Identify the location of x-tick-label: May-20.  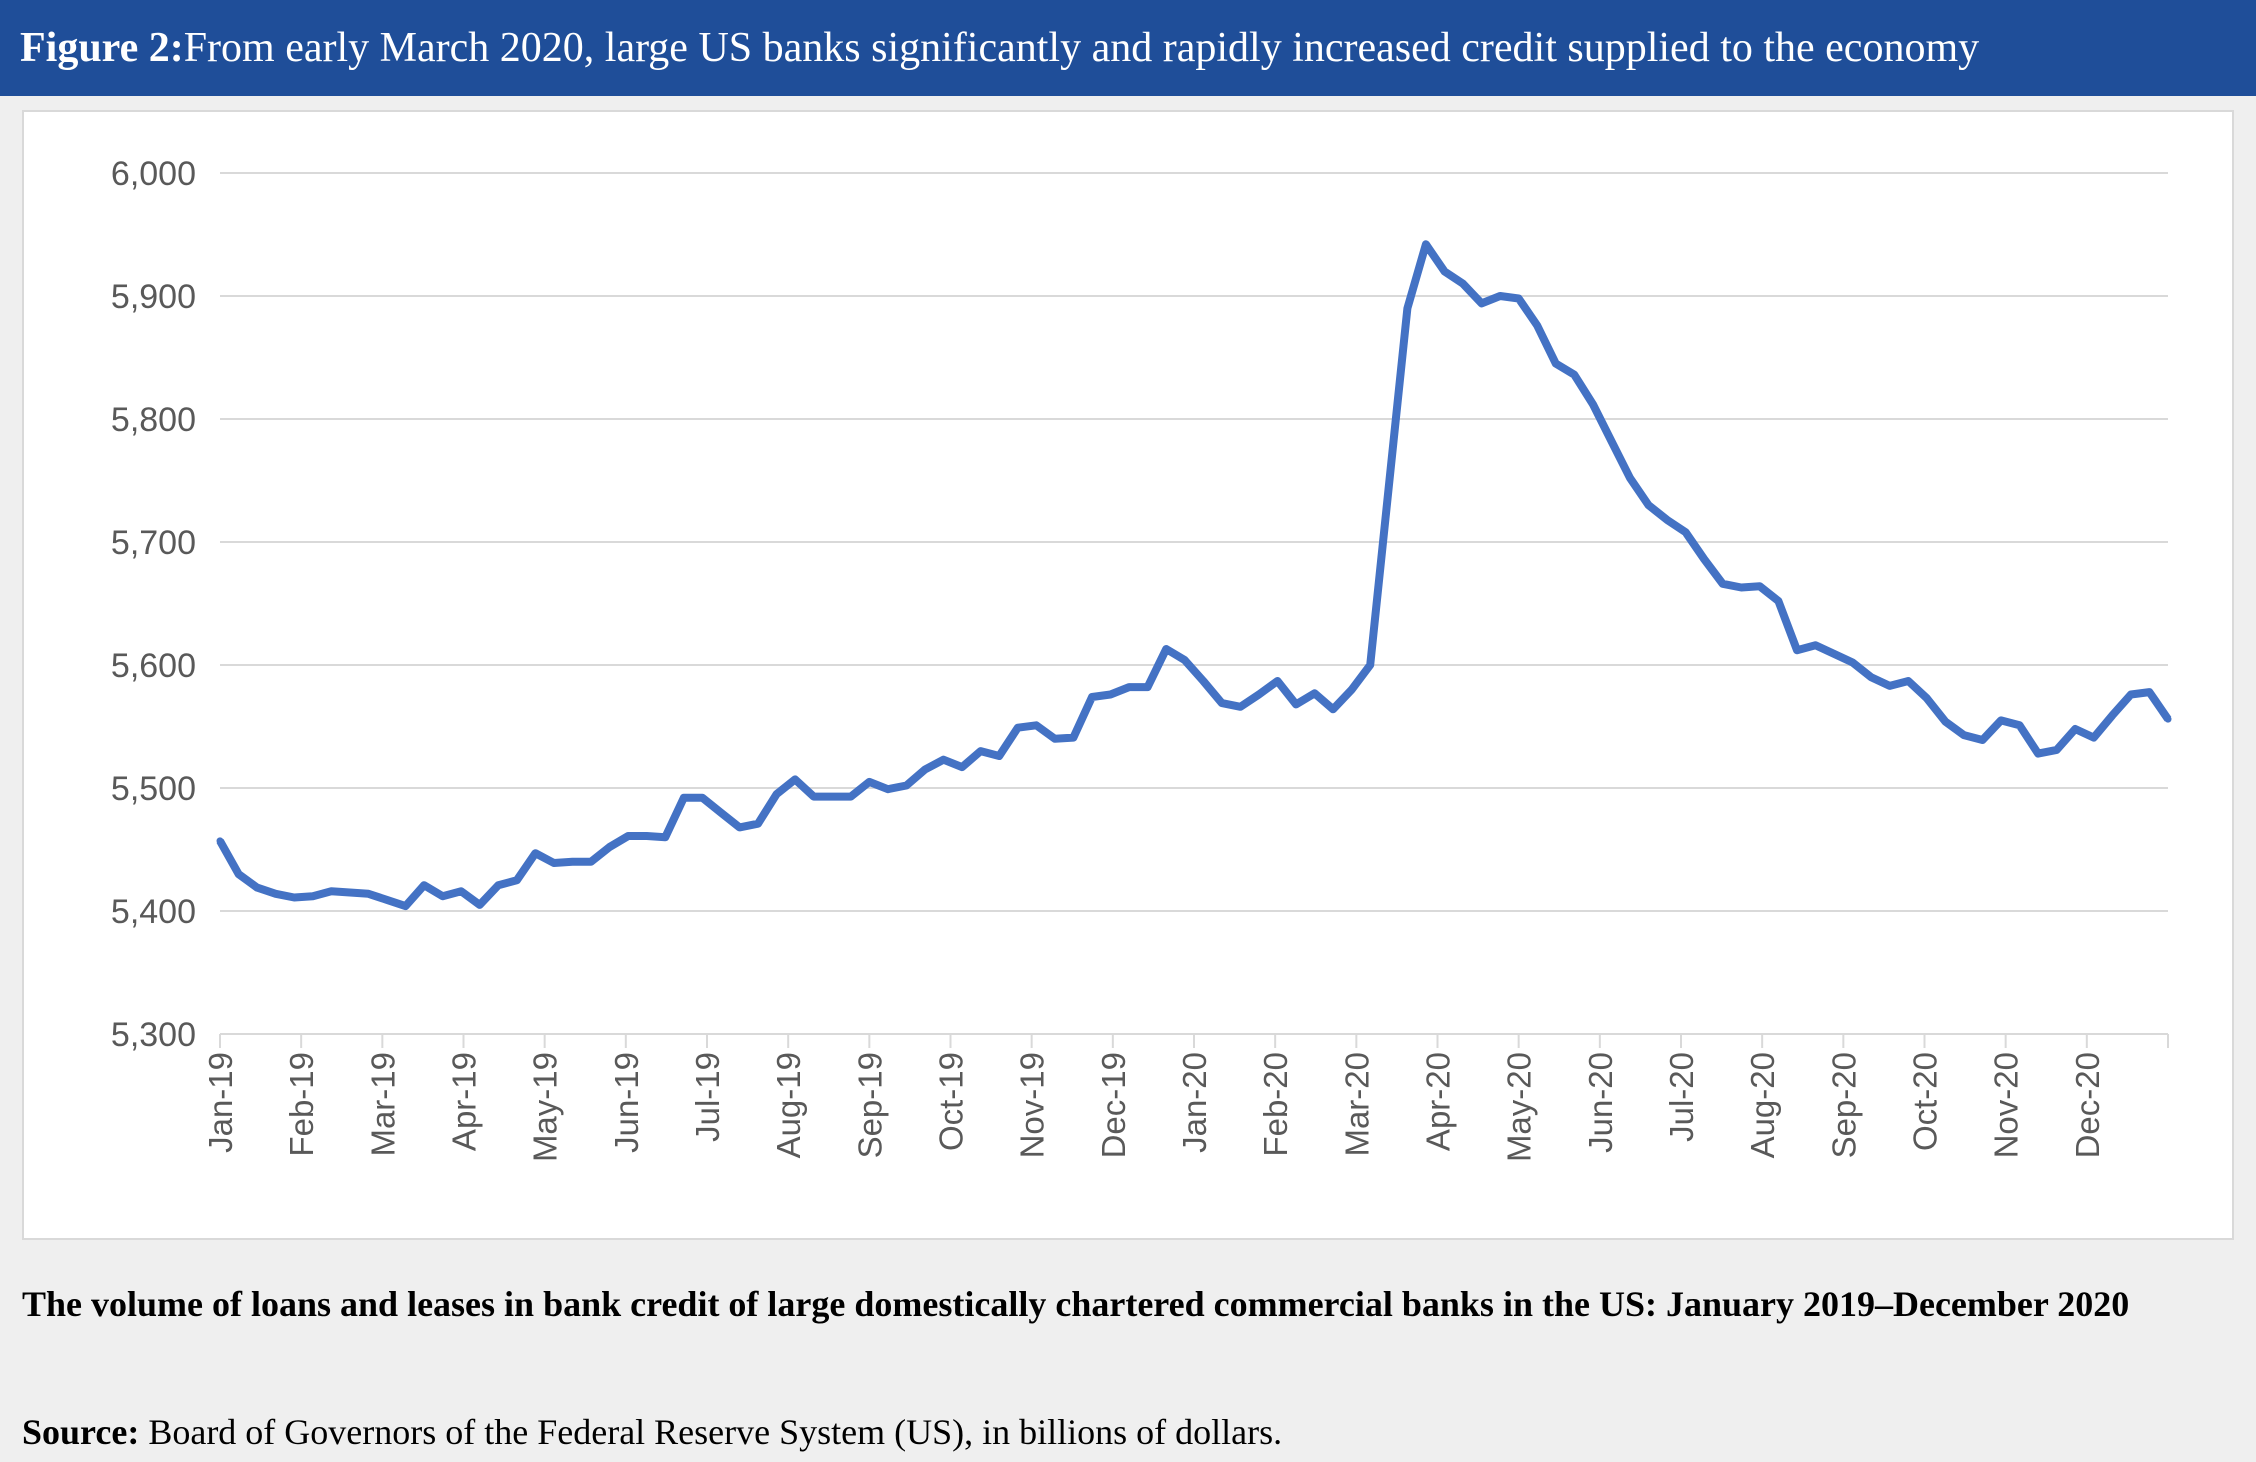
(1519, 1107).